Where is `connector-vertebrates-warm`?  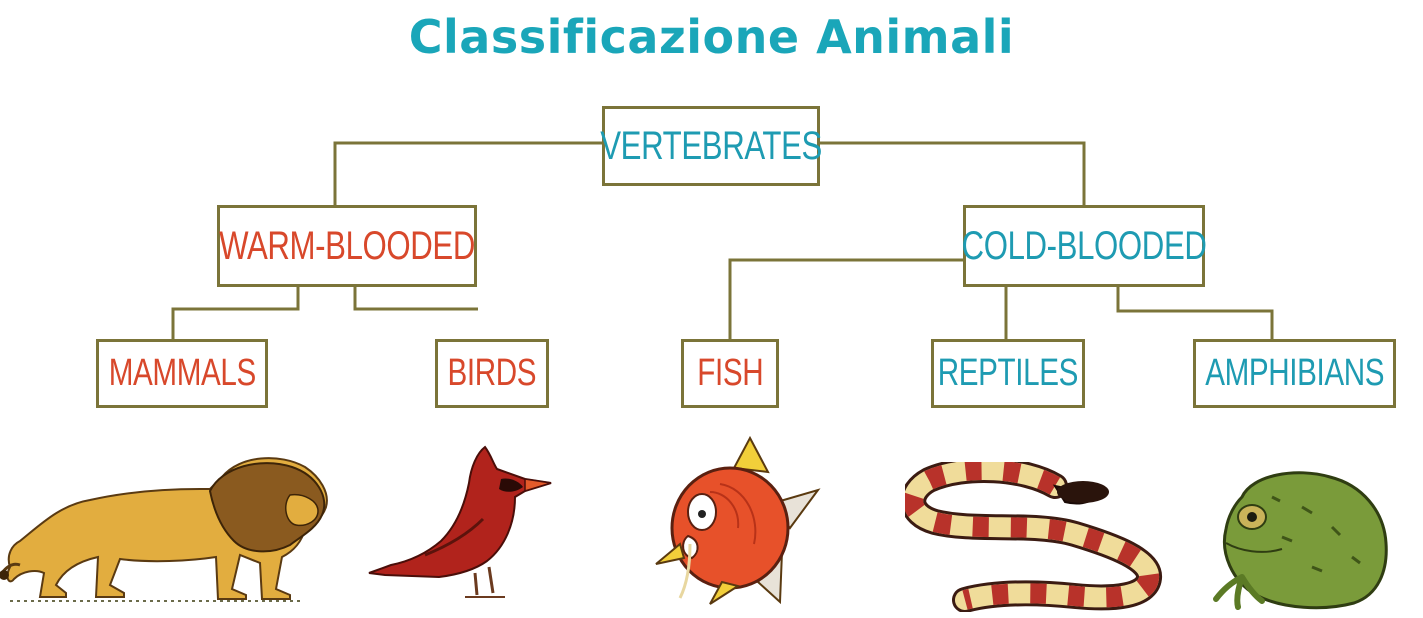
connector-vertebrates-warm is located at coordinates (467, 173).